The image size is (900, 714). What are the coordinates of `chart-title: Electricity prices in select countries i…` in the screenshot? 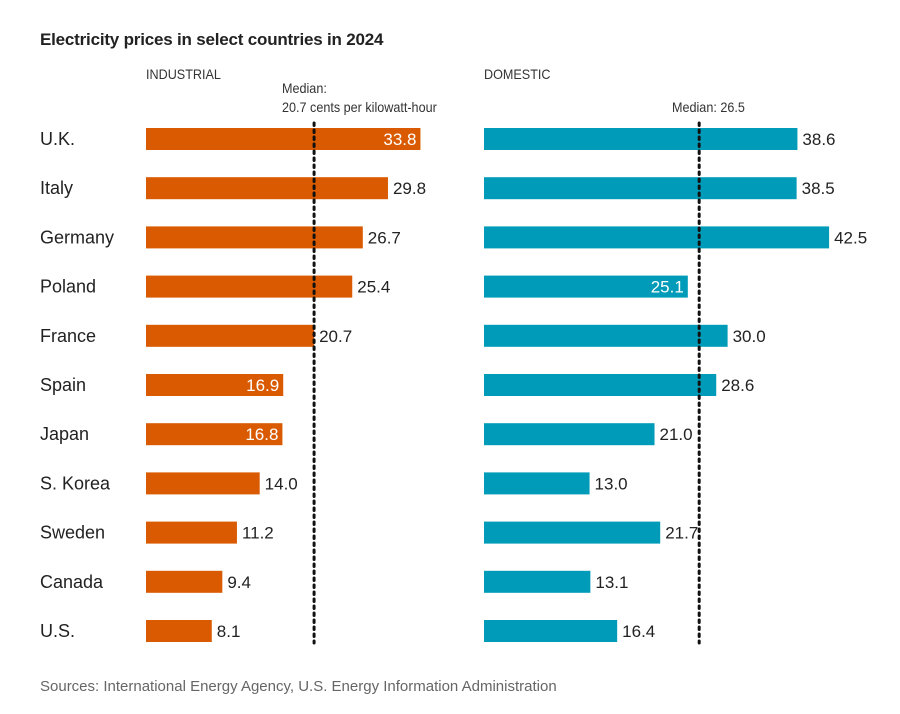 It's located at (212, 39).